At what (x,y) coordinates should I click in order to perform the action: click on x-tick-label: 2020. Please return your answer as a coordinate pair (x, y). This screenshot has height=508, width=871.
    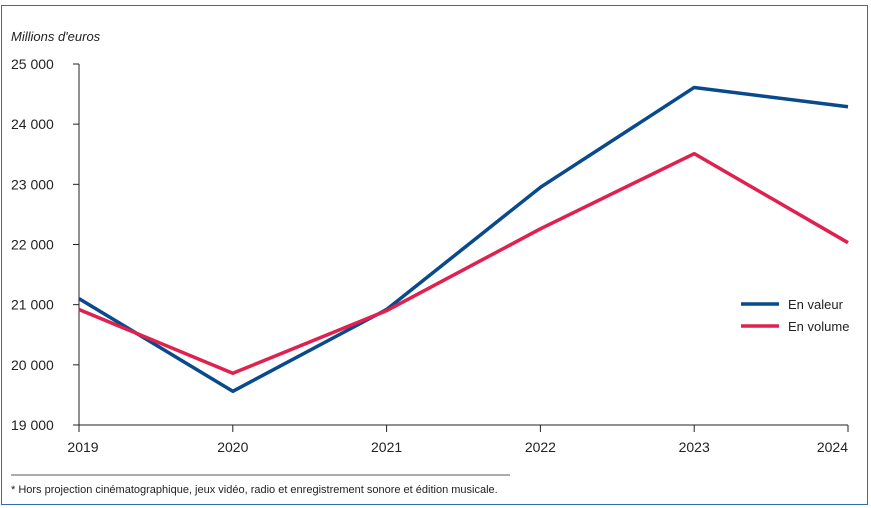
    Looking at the image, I should click on (232, 447).